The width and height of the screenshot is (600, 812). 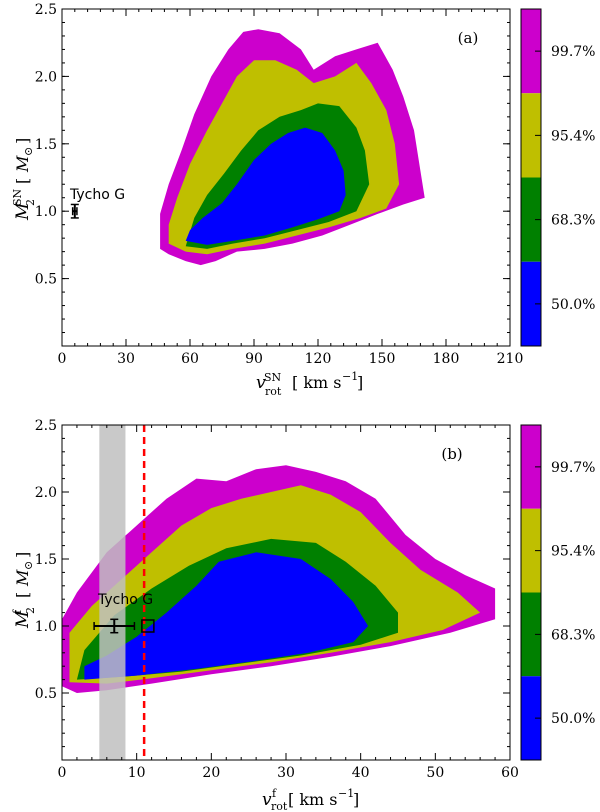 What do you see at coordinates (468, 38) in the screenshot?
I see `panel-a-label: (a)` at bounding box center [468, 38].